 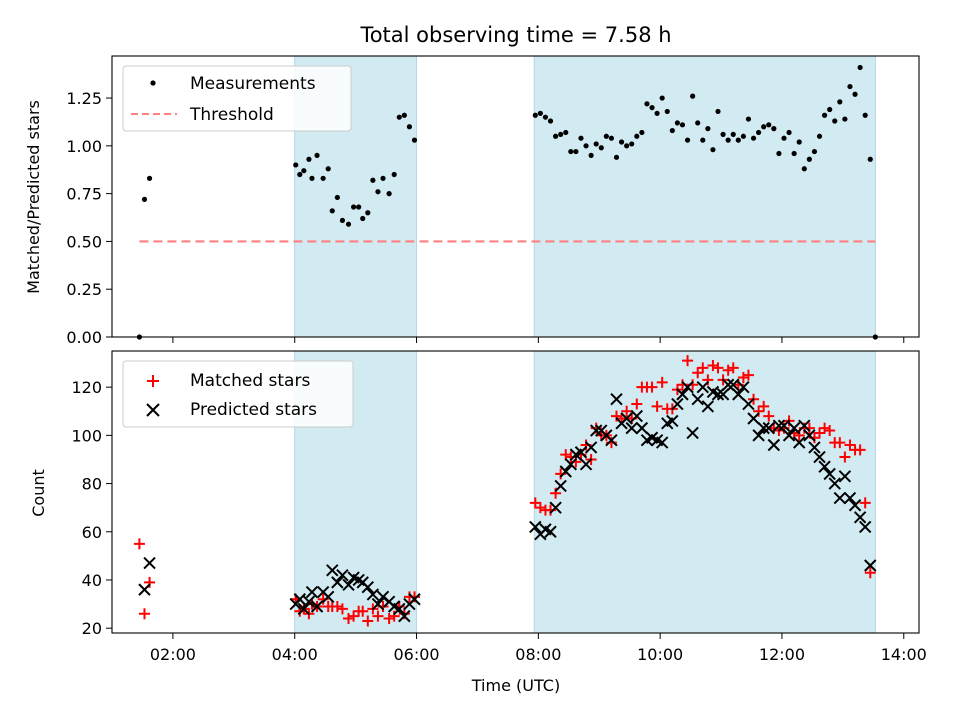 What do you see at coordinates (92, 532) in the screenshot?
I see `bot-y-tick-label: 60` at bounding box center [92, 532].